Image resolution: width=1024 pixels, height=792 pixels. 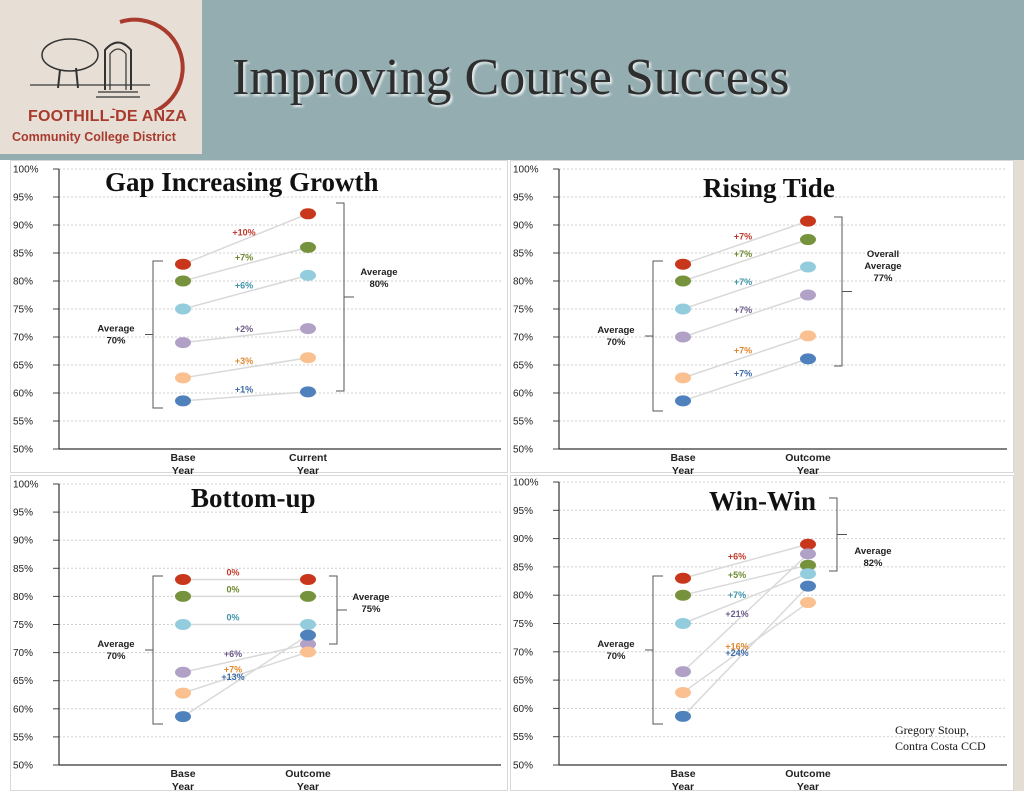 What do you see at coordinates (523, 624) in the screenshot?
I see `y-tick-label: 75%` at bounding box center [523, 624].